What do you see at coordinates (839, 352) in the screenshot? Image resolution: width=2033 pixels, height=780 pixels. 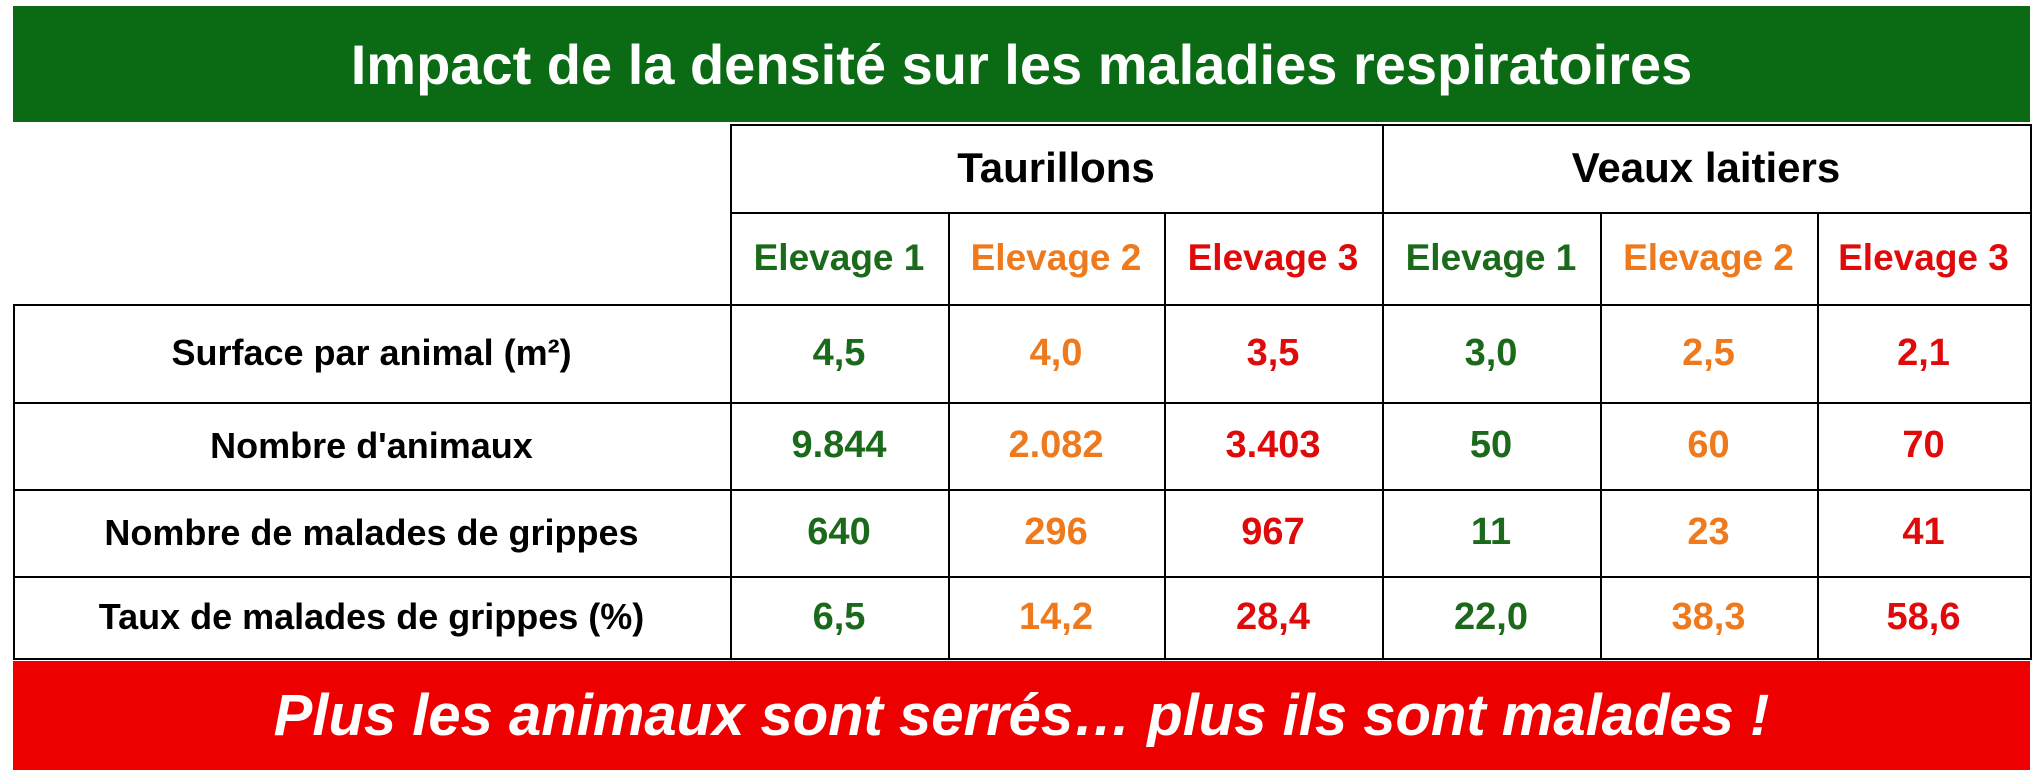 I see `cell-value: 4,5` at bounding box center [839, 352].